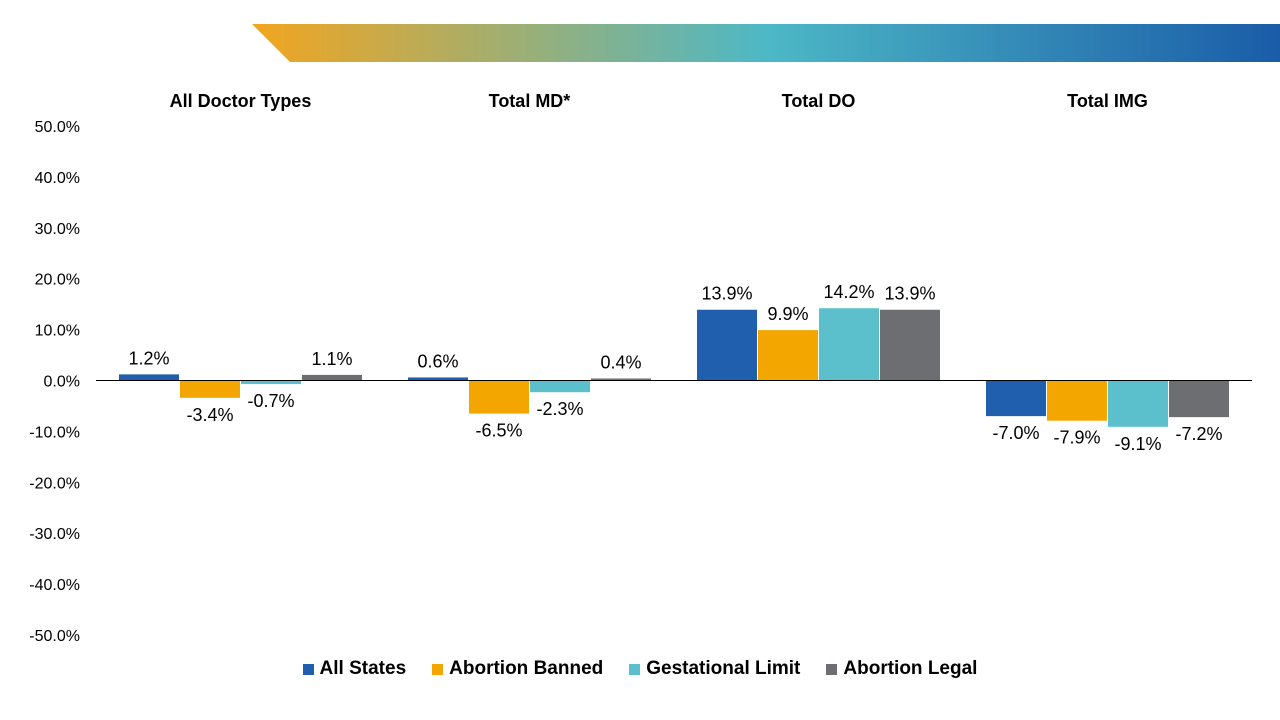  What do you see at coordinates (54, 534) in the screenshot?
I see `y-tick-label: -30.0%` at bounding box center [54, 534].